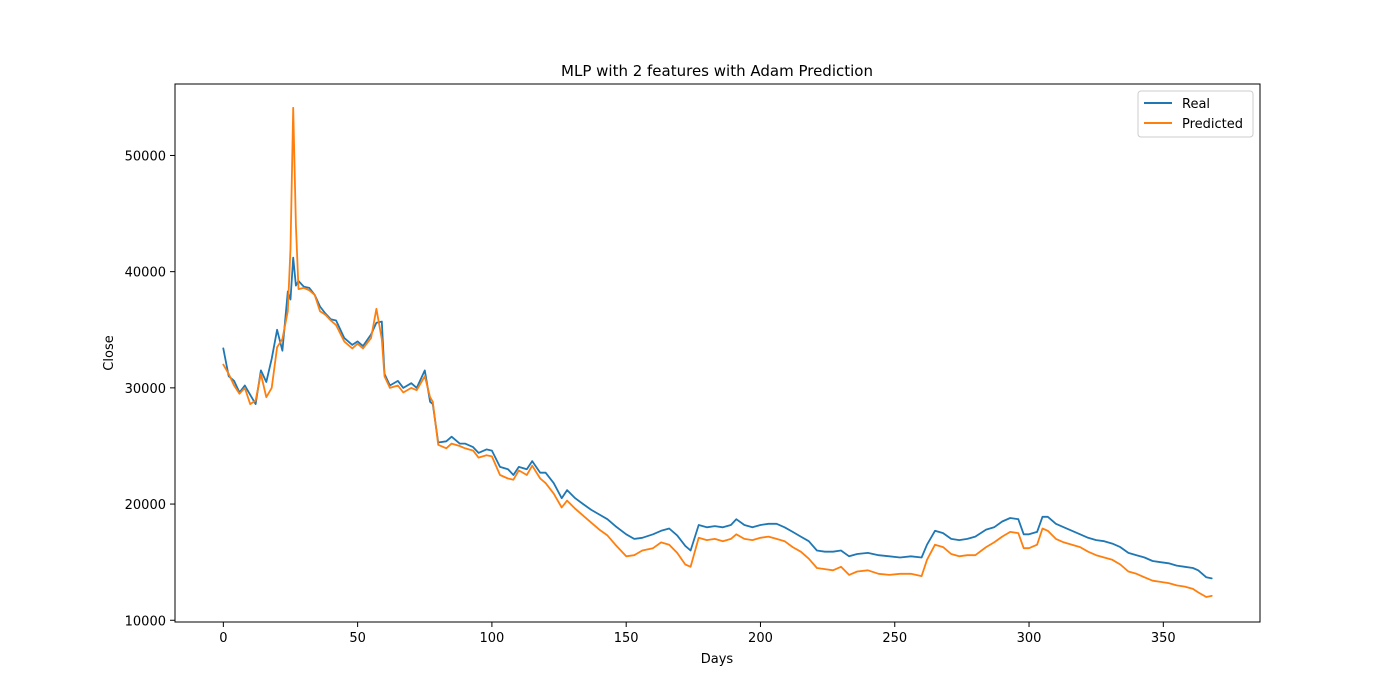 This screenshot has height=700, width=1400. What do you see at coordinates (357, 638) in the screenshot?
I see `x-tick-label: 50` at bounding box center [357, 638].